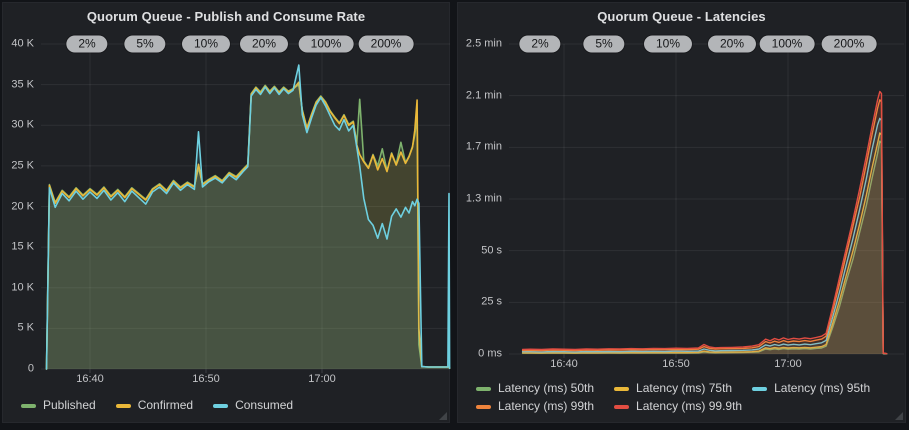 The height and width of the screenshot is (430, 909). I want to click on y-axis-label: 5 K, so click(25, 327).